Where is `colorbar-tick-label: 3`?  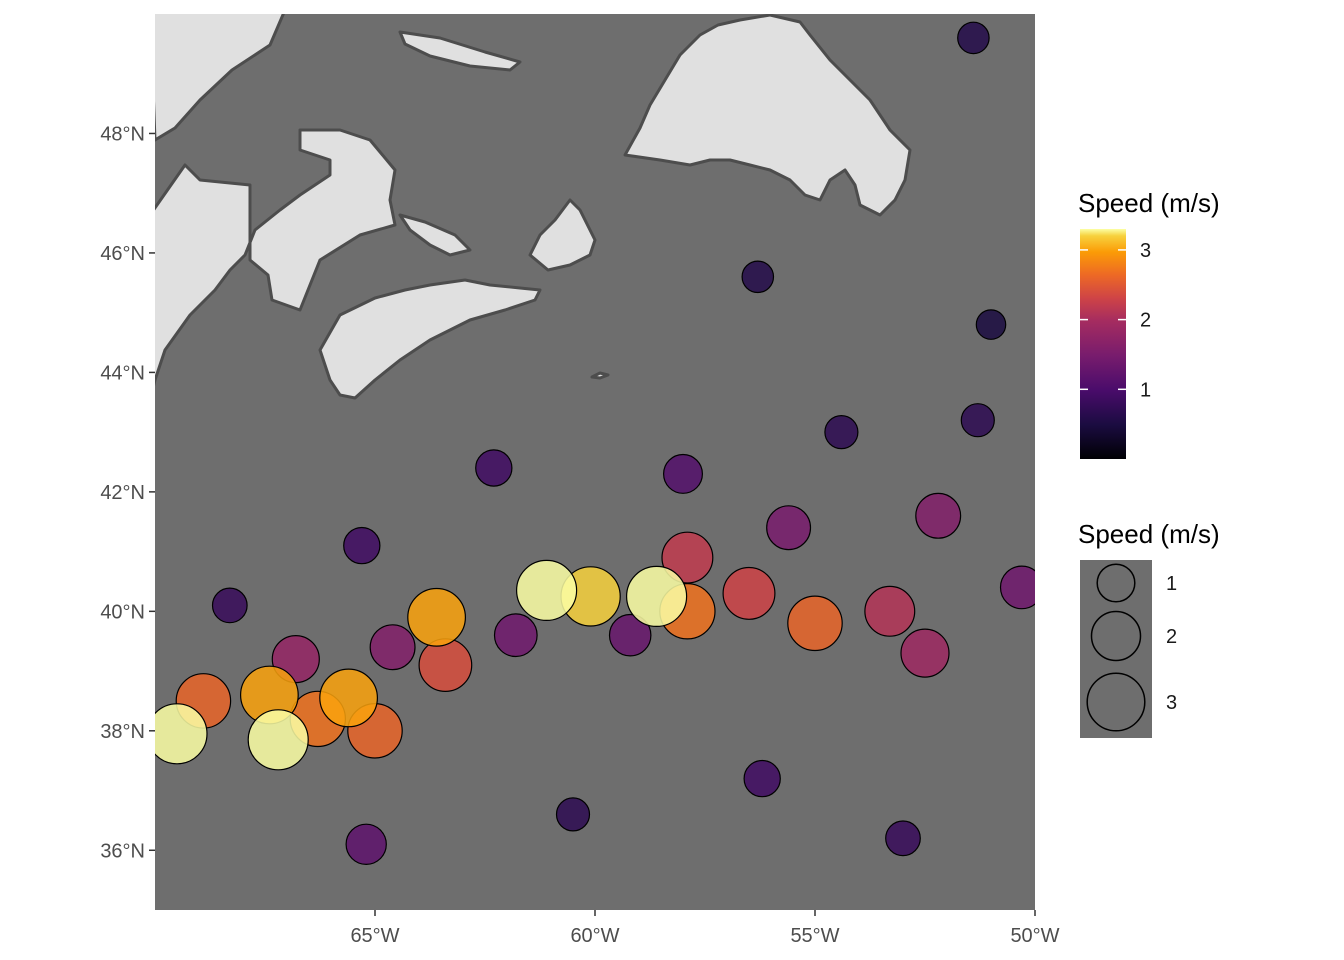 colorbar-tick-label: 3 is located at coordinates (1145, 251).